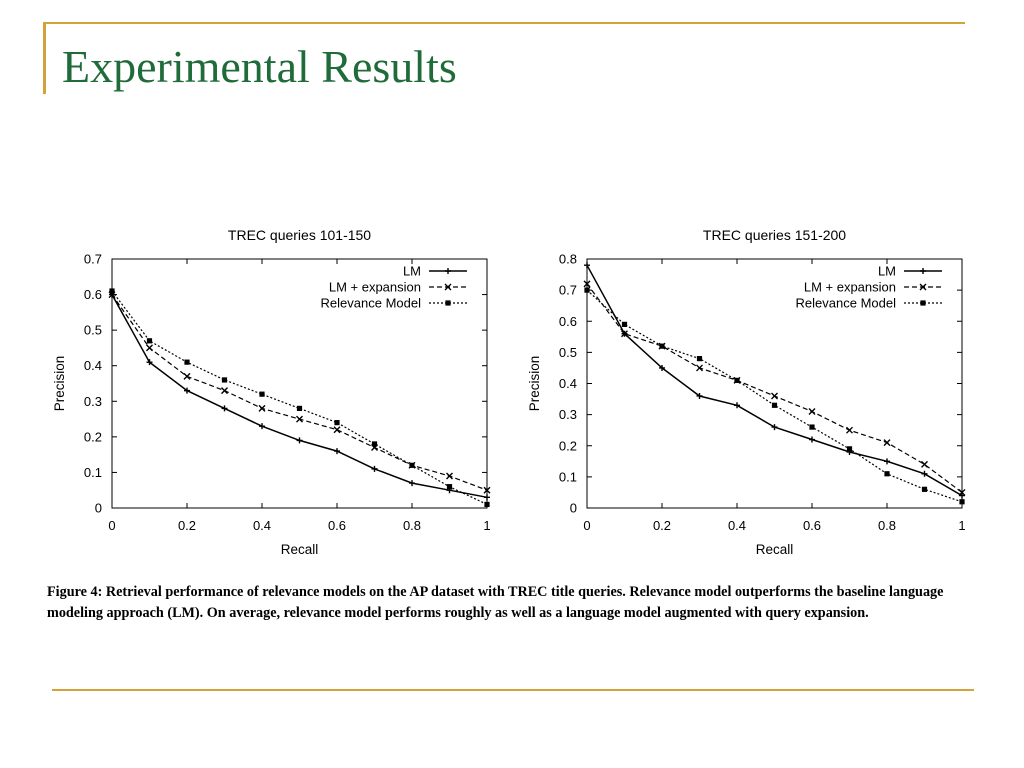 The image size is (1024, 768). What do you see at coordinates (568, 259) in the screenshot?
I see `y-tick-label: 0.8` at bounding box center [568, 259].